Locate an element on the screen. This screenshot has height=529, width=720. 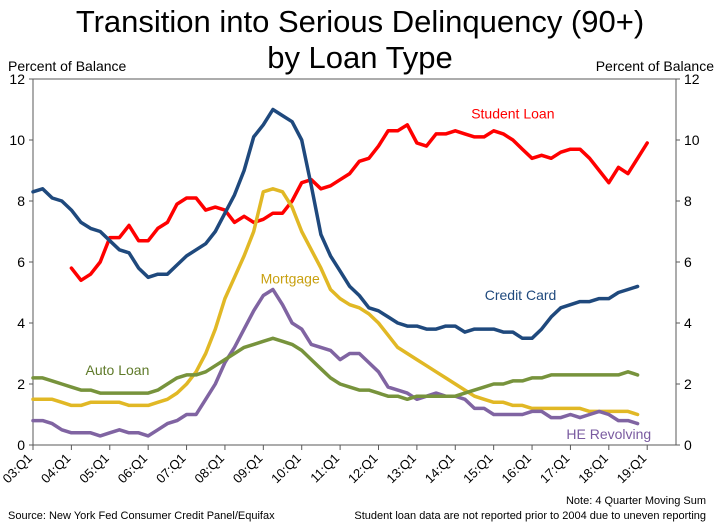
x-tick-label: 07:Q1 is located at coordinates (171, 469).